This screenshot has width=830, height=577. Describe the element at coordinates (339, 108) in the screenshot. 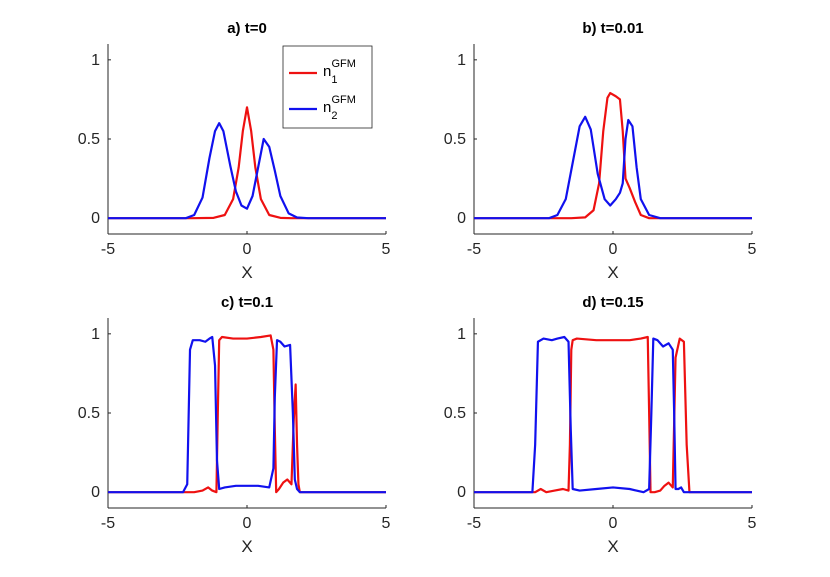

I see `legend-label-n2: n2GFM` at that location.